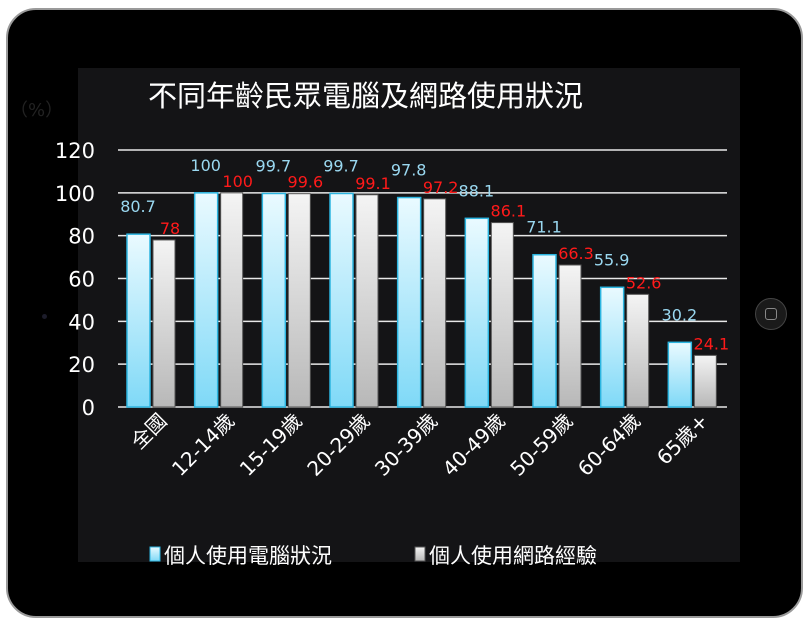  Describe the element at coordinates (644, 282) in the screenshot. I see `data-label-internet: 52.6` at that location.